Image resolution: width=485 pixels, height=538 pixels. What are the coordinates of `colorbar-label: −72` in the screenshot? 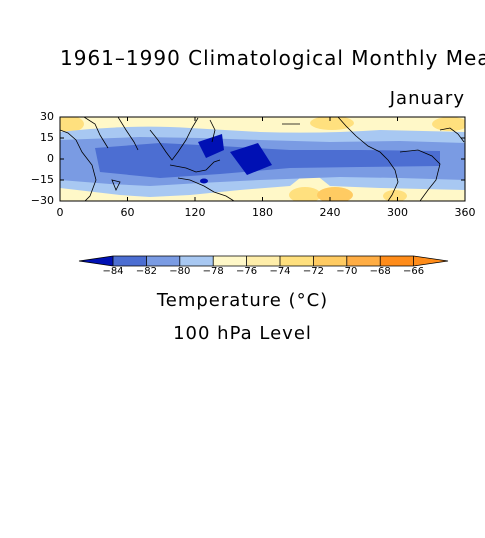 It's located at (313, 271).